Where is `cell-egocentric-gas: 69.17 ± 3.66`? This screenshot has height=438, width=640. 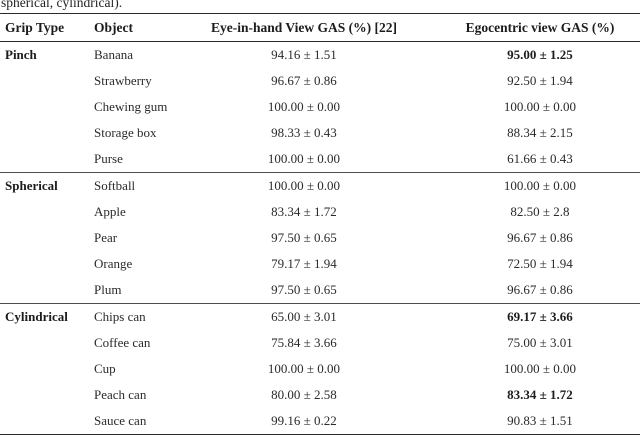
cell-egocentric-gas: 69.17 ± 3.66 is located at coordinates (540, 316).